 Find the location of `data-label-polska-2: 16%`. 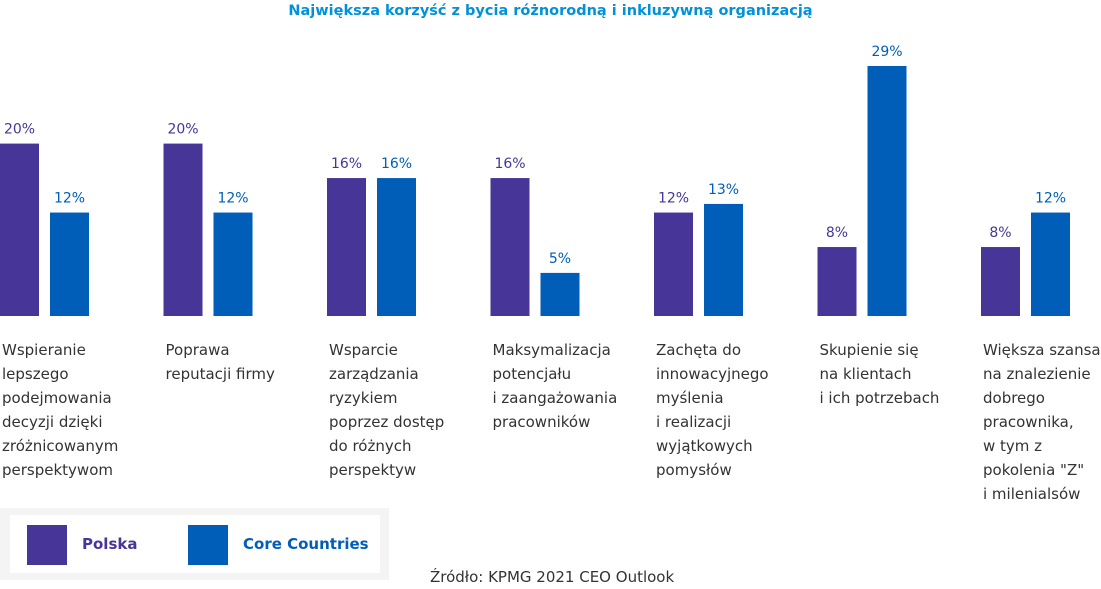

data-label-polska-2: 16% is located at coordinates (346, 164).